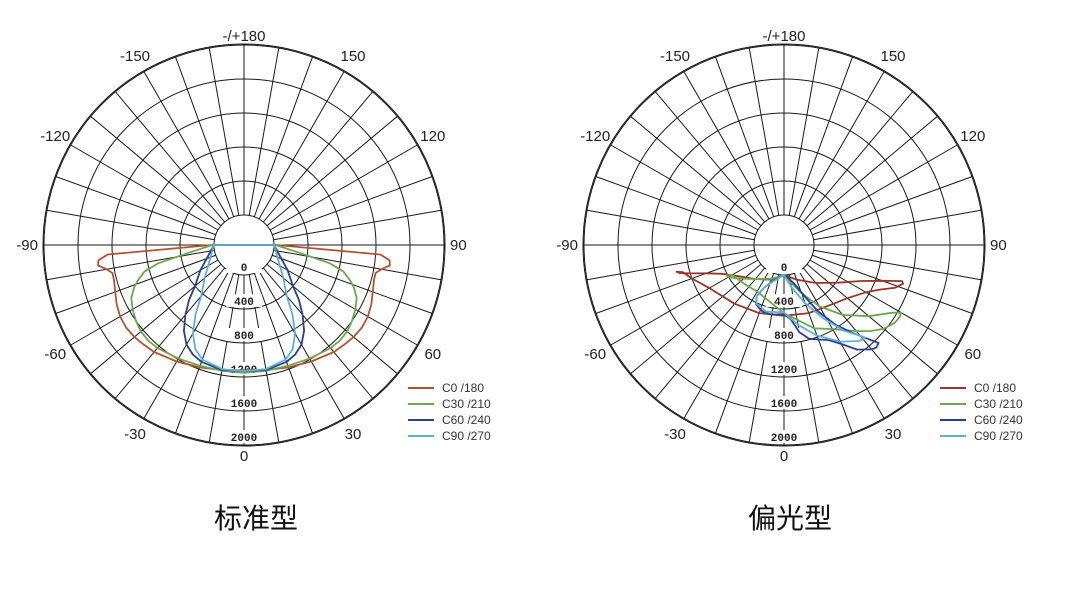  What do you see at coordinates (892, 56) in the screenshot?
I see `angle-label: 150` at bounding box center [892, 56].